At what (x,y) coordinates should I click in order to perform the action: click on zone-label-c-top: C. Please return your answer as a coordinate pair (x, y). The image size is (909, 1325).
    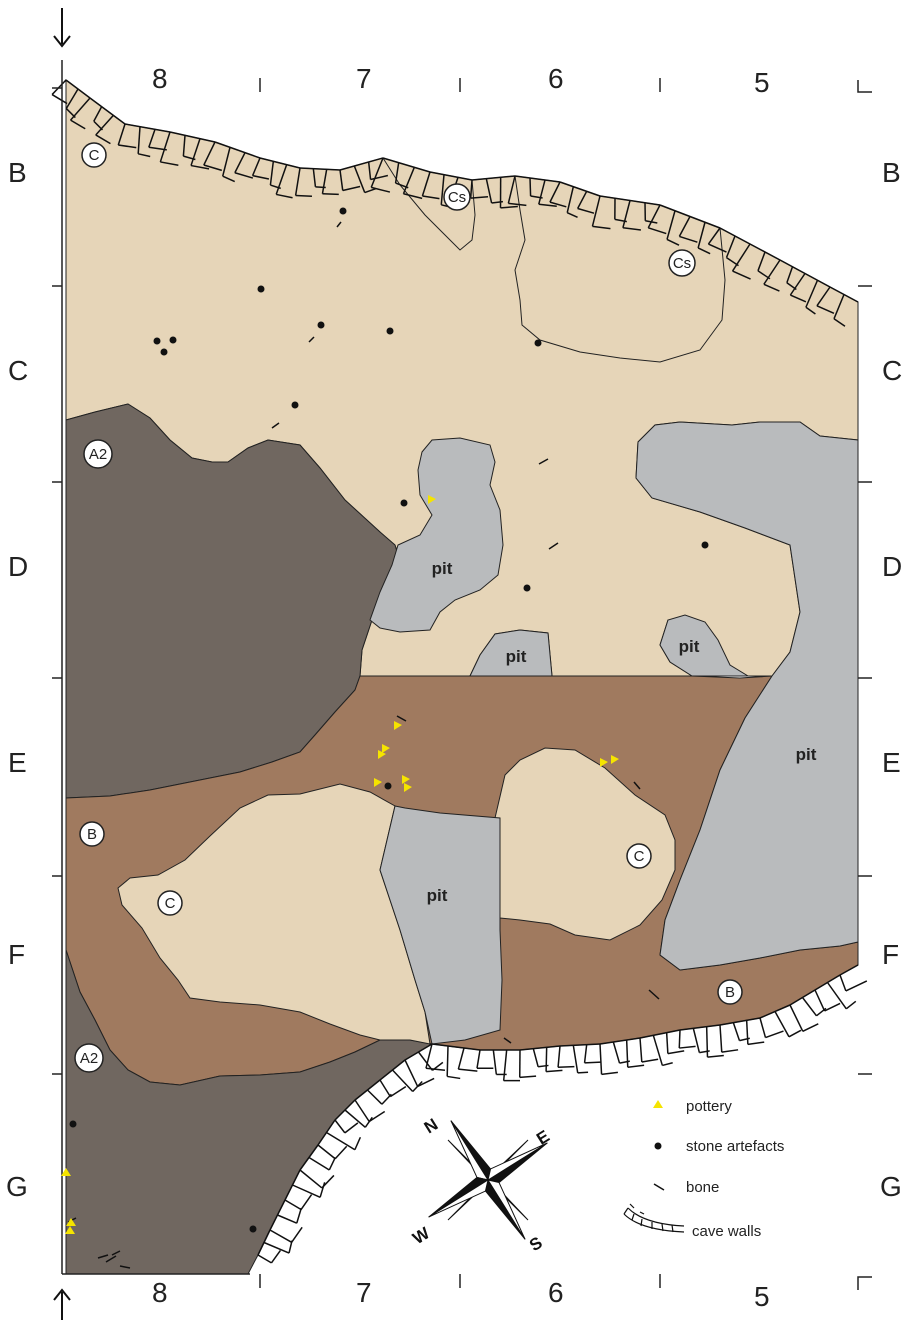
    Looking at the image, I should click on (94, 155).